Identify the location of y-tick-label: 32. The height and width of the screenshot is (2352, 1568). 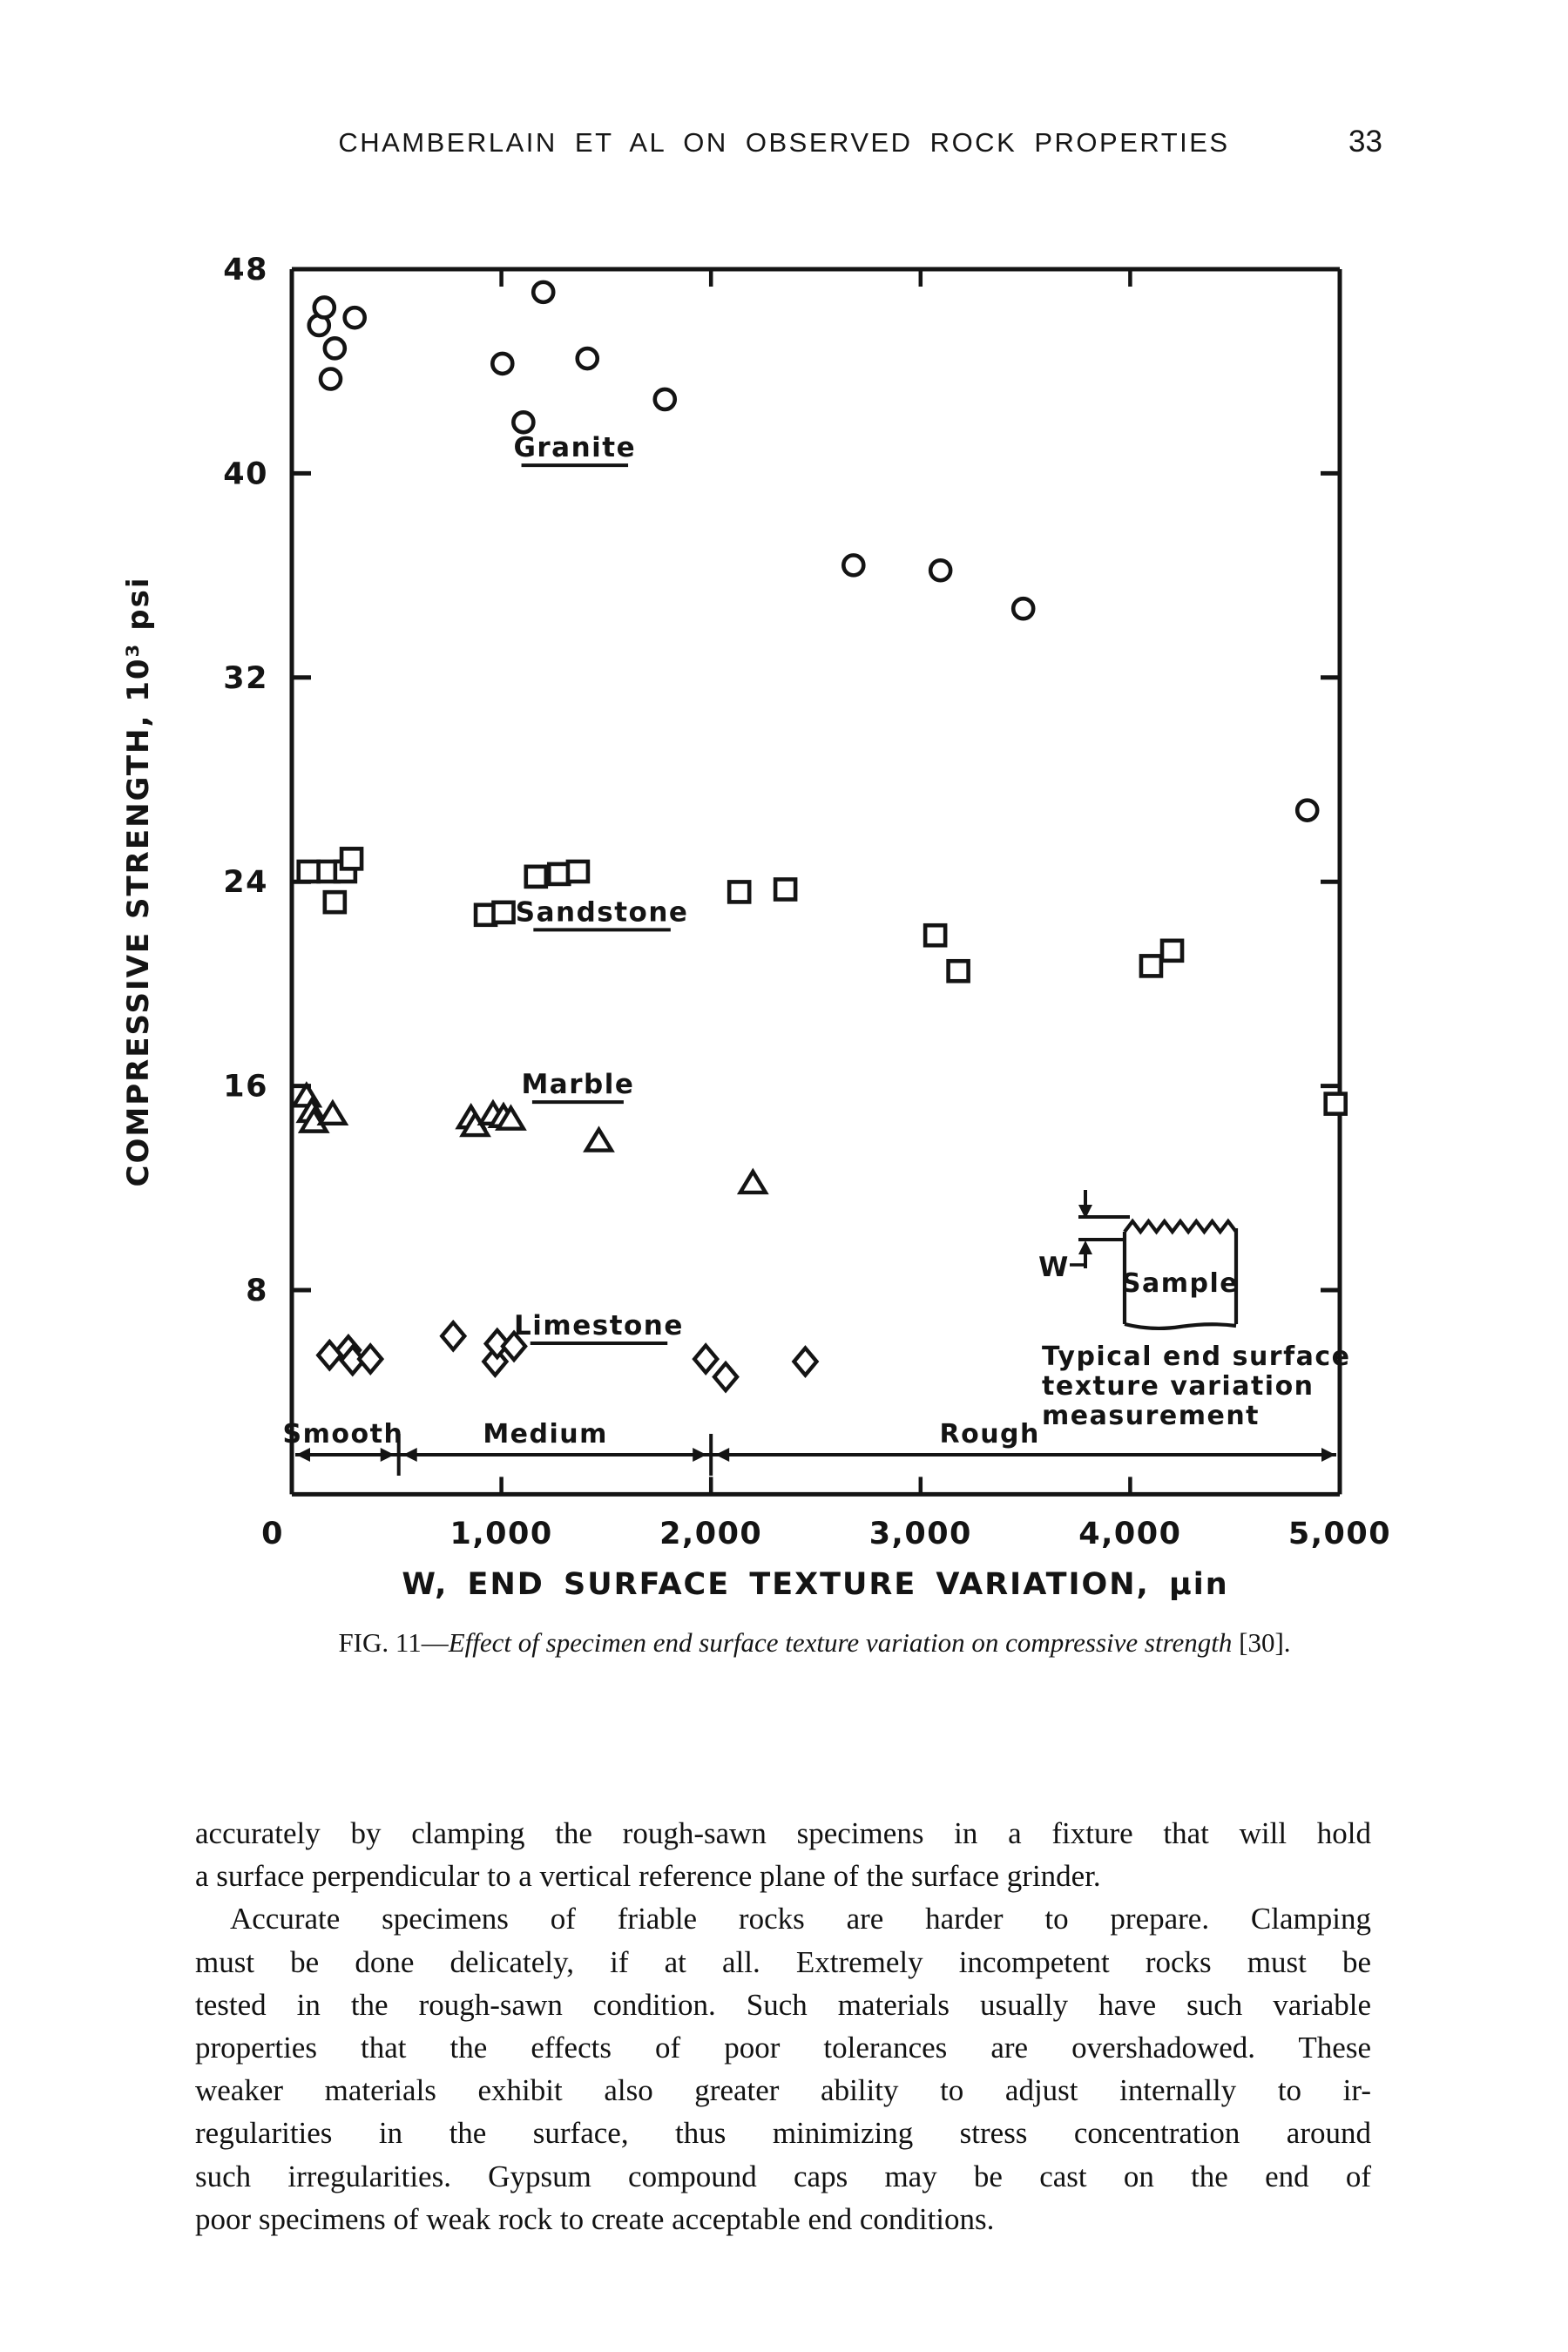
(245, 678).